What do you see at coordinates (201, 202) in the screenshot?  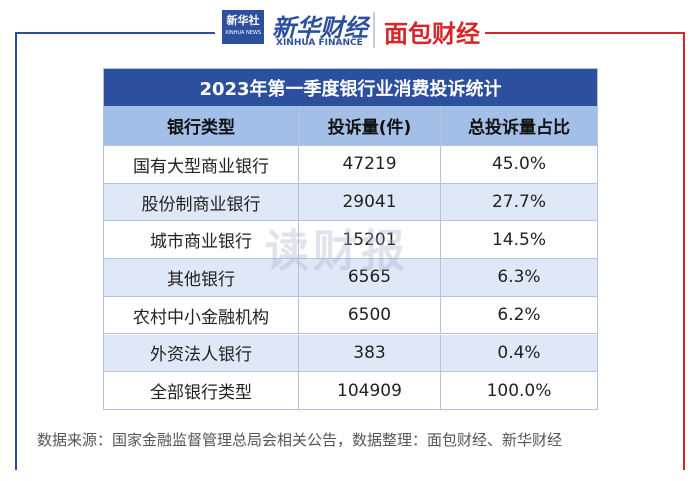 I see `table-cell: 股份制商业银行` at bounding box center [201, 202].